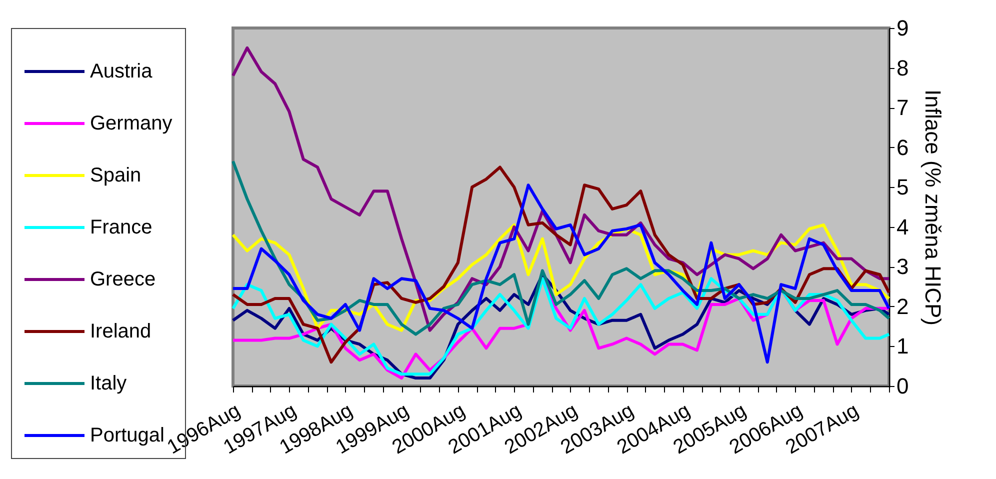 The image size is (996, 479). I want to click on legend-label: Spain, so click(116, 175).